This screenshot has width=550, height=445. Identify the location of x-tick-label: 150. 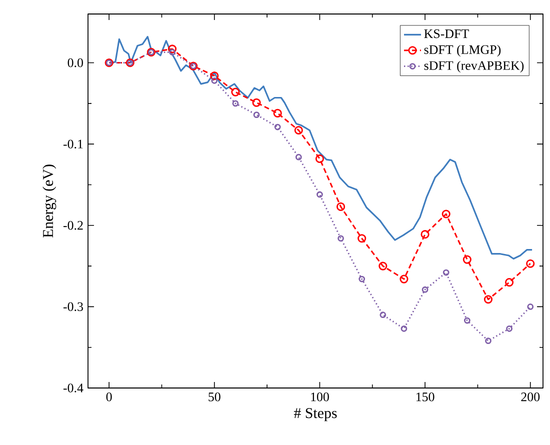
(425, 397).